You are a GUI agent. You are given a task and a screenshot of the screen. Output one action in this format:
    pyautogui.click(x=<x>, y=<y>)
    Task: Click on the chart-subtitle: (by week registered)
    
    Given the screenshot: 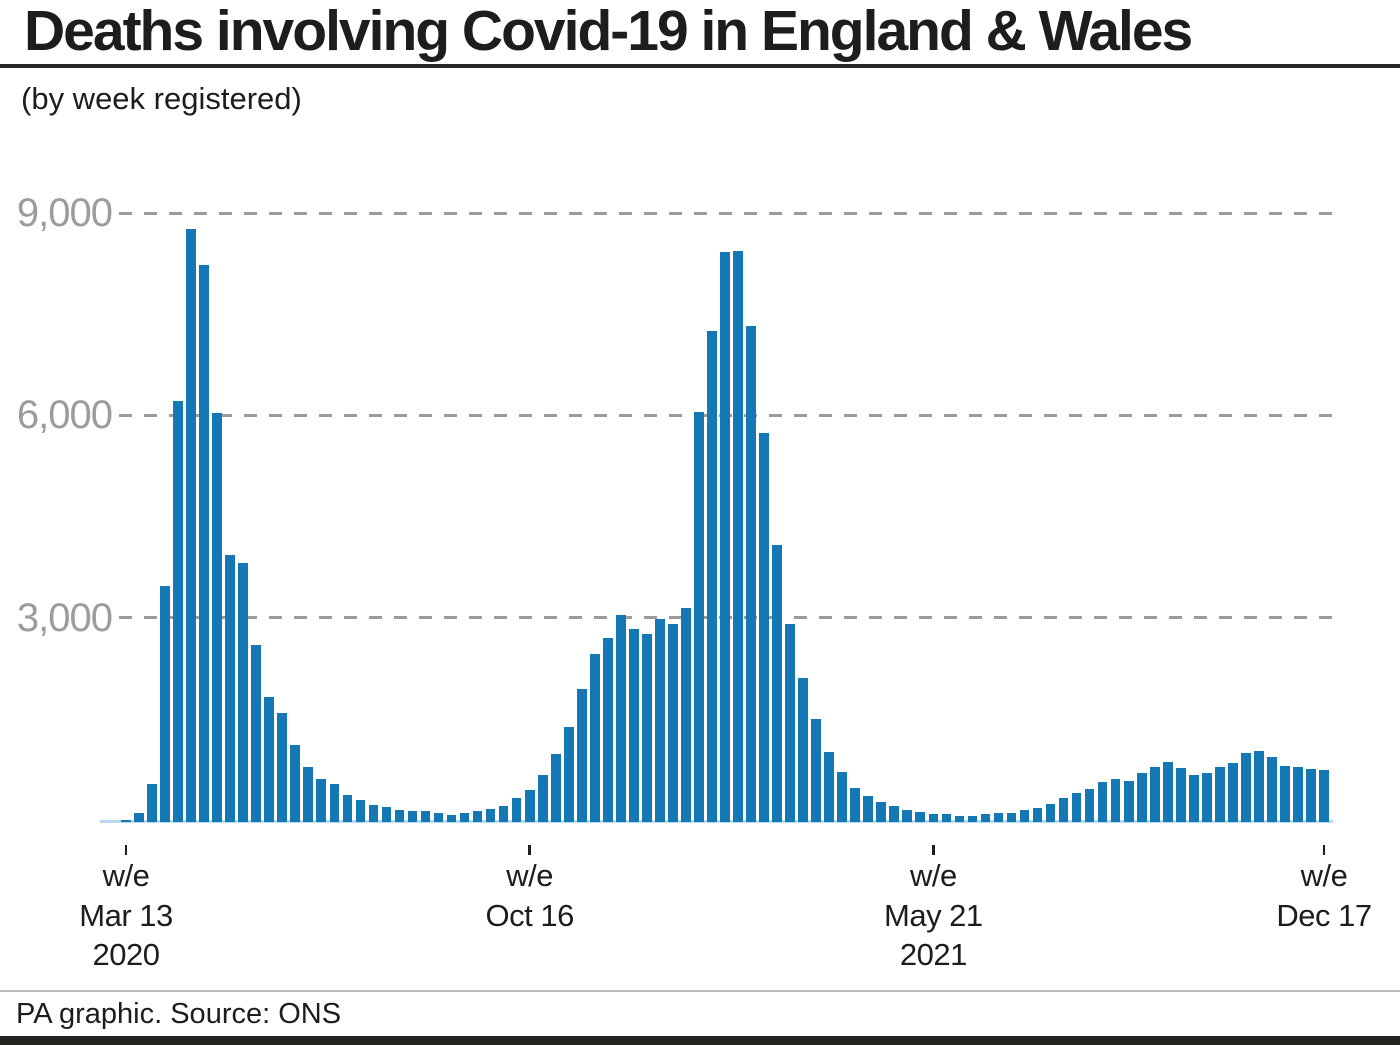 What is the action you would take?
    pyautogui.click(x=161, y=98)
    